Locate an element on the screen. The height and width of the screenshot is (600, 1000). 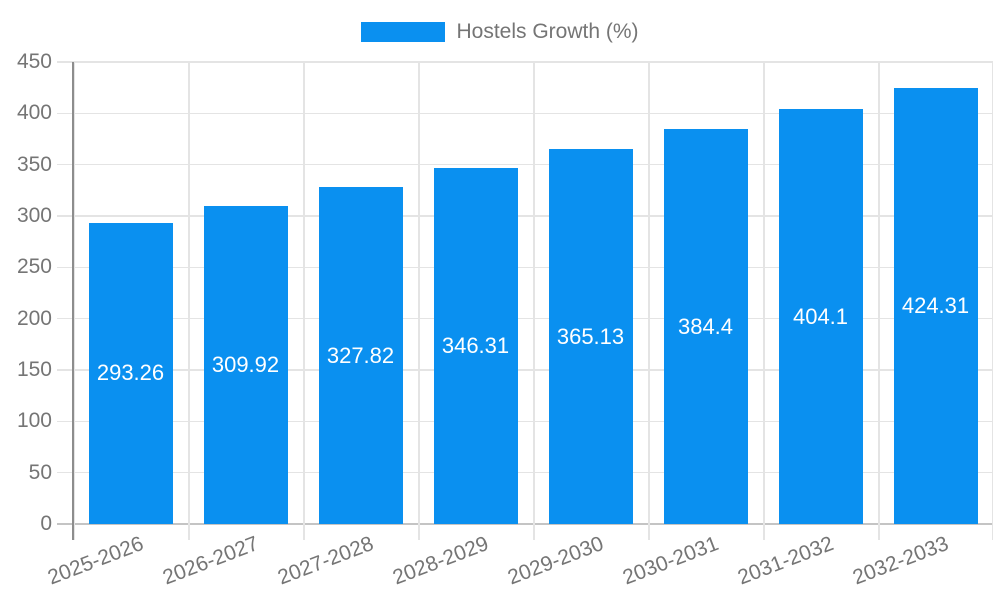
y-axis-tick-label: 350 is located at coordinates (34, 164).